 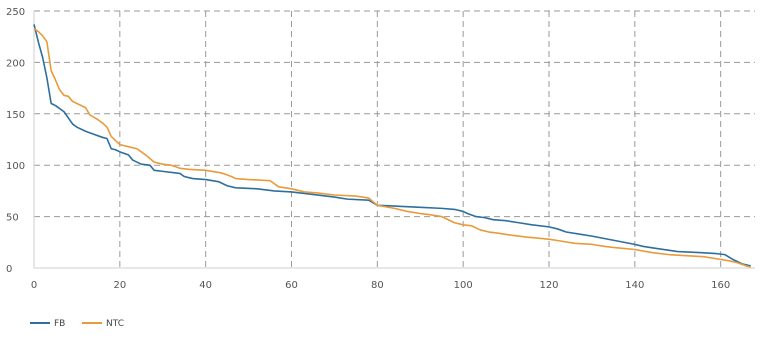 I want to click on x-tick-label: 20, so click(x=119, y=285).